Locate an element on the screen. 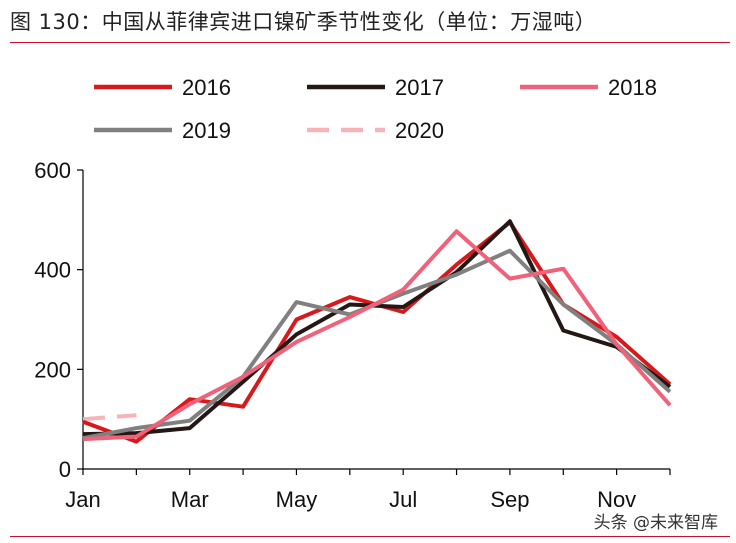 This screenshot has height=543, width=736. legend-item-2019: 2019 is located at coordinates (162, 130).